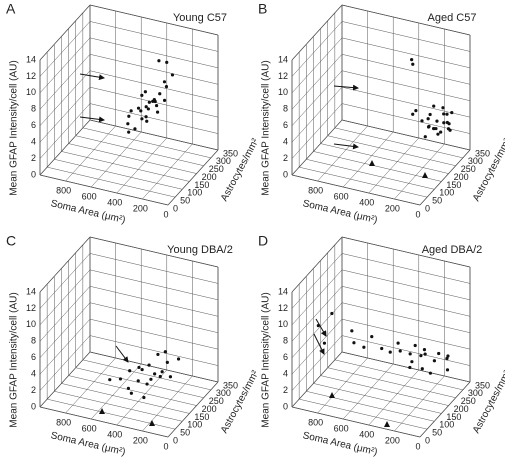 The height and width of the screenshot is (468, 505). Describe the element at coordinates (475, 393) in the screenshot. I see `y-tick-label: 300` at that location.